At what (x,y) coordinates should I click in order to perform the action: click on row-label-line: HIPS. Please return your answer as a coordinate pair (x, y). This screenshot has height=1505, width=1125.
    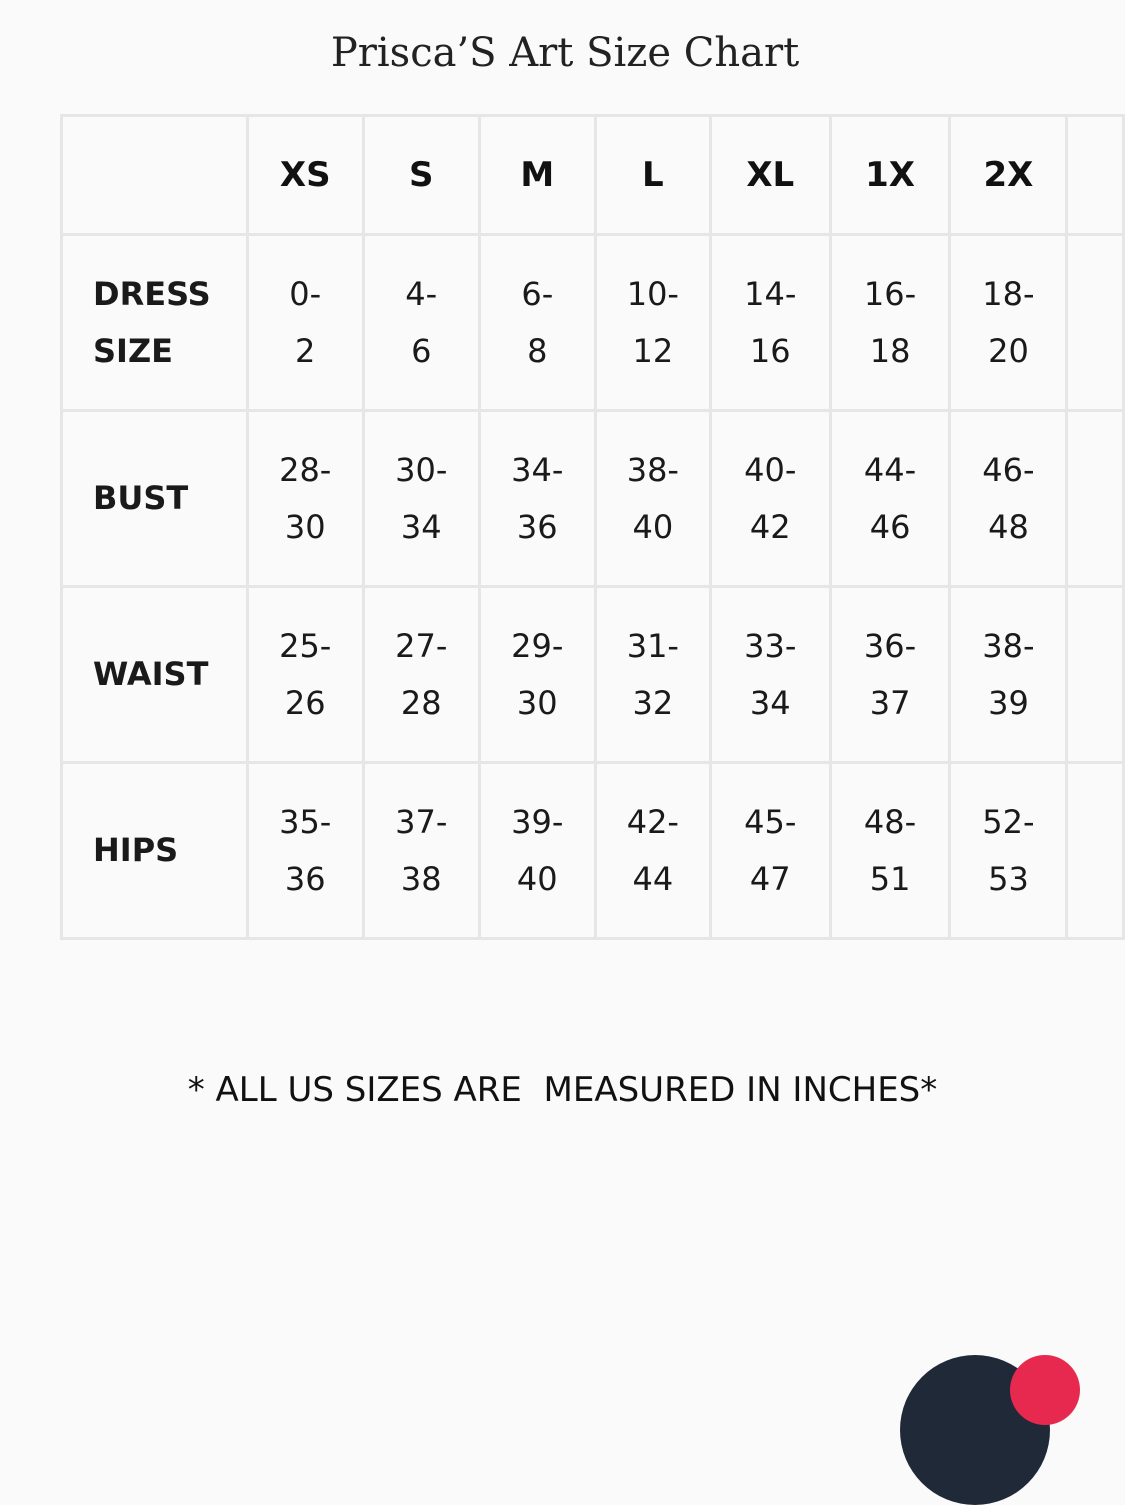
    Looking at the image, I should click on (136, 850).